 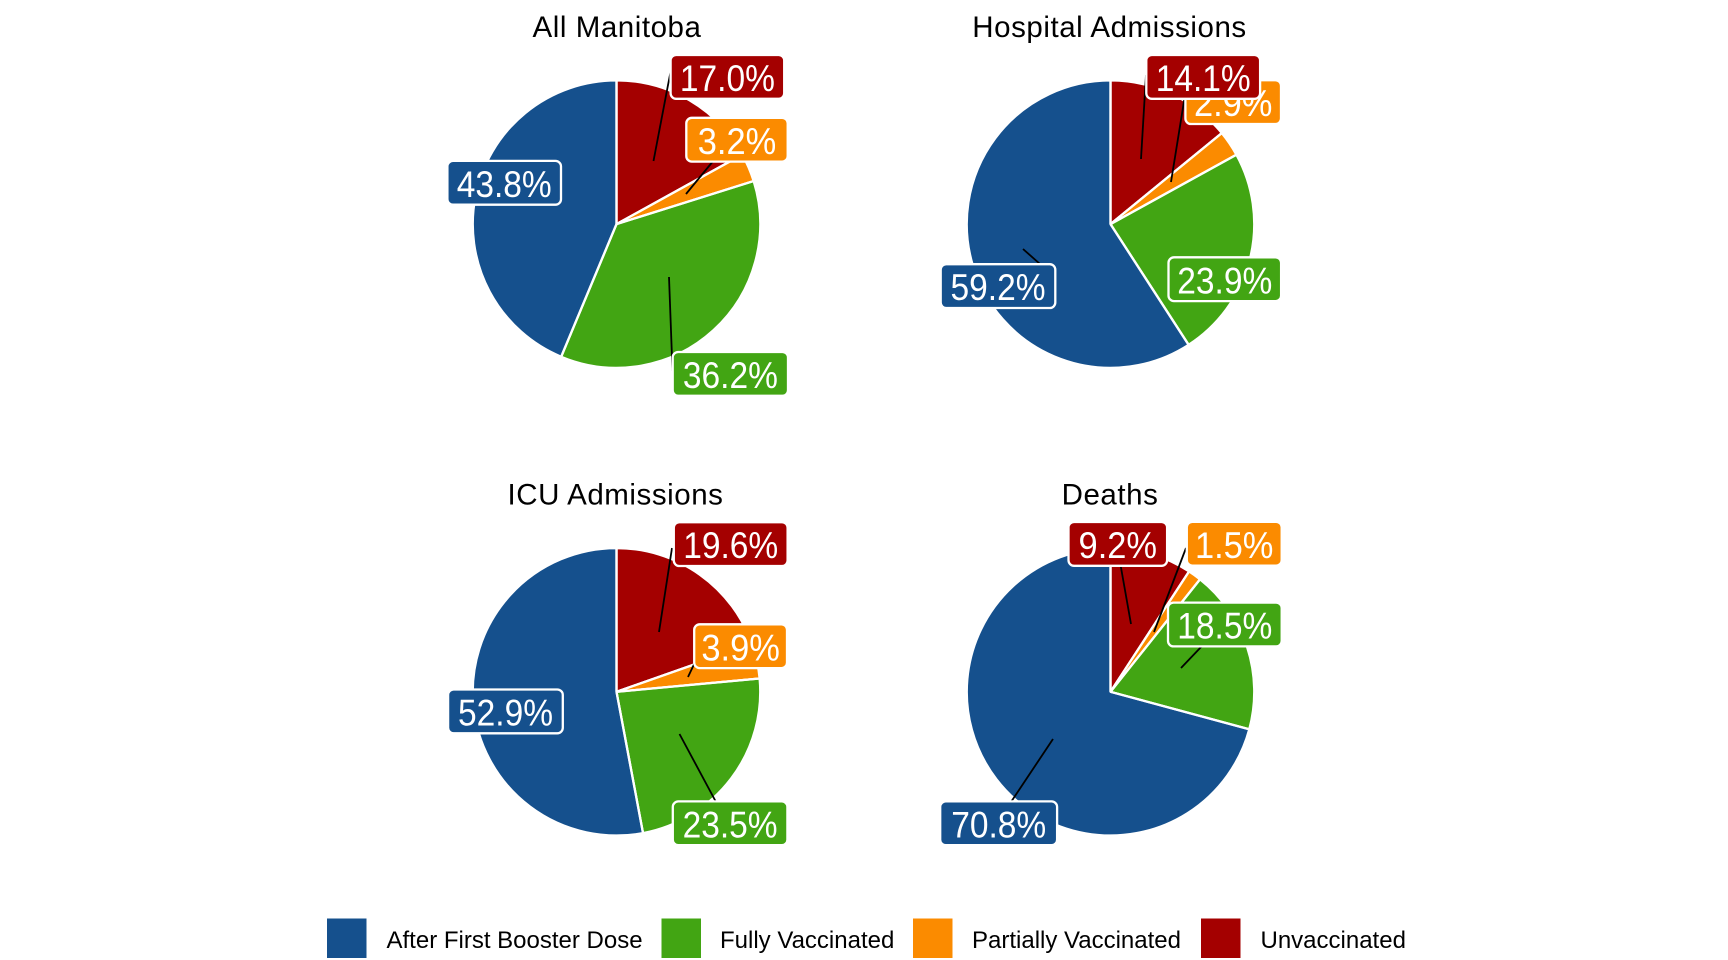 What do you see at coordinates (730, 545) in the screenshot?
I see `svg-text: 19.6%` at bounding box center [730, 545].